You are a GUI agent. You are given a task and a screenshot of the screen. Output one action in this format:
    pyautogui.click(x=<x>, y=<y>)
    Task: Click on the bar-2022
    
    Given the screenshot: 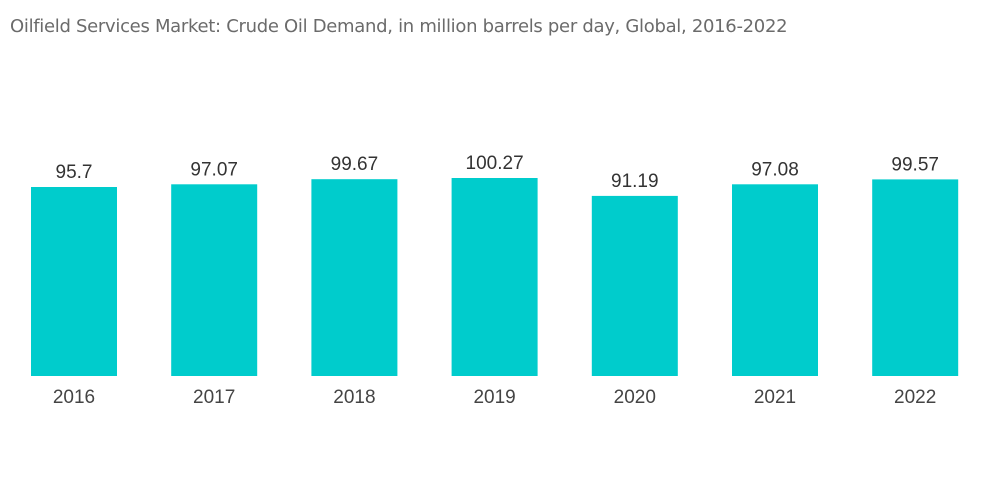 What is the action you would take?
    pyautogui.click(x=915, y=277)
    